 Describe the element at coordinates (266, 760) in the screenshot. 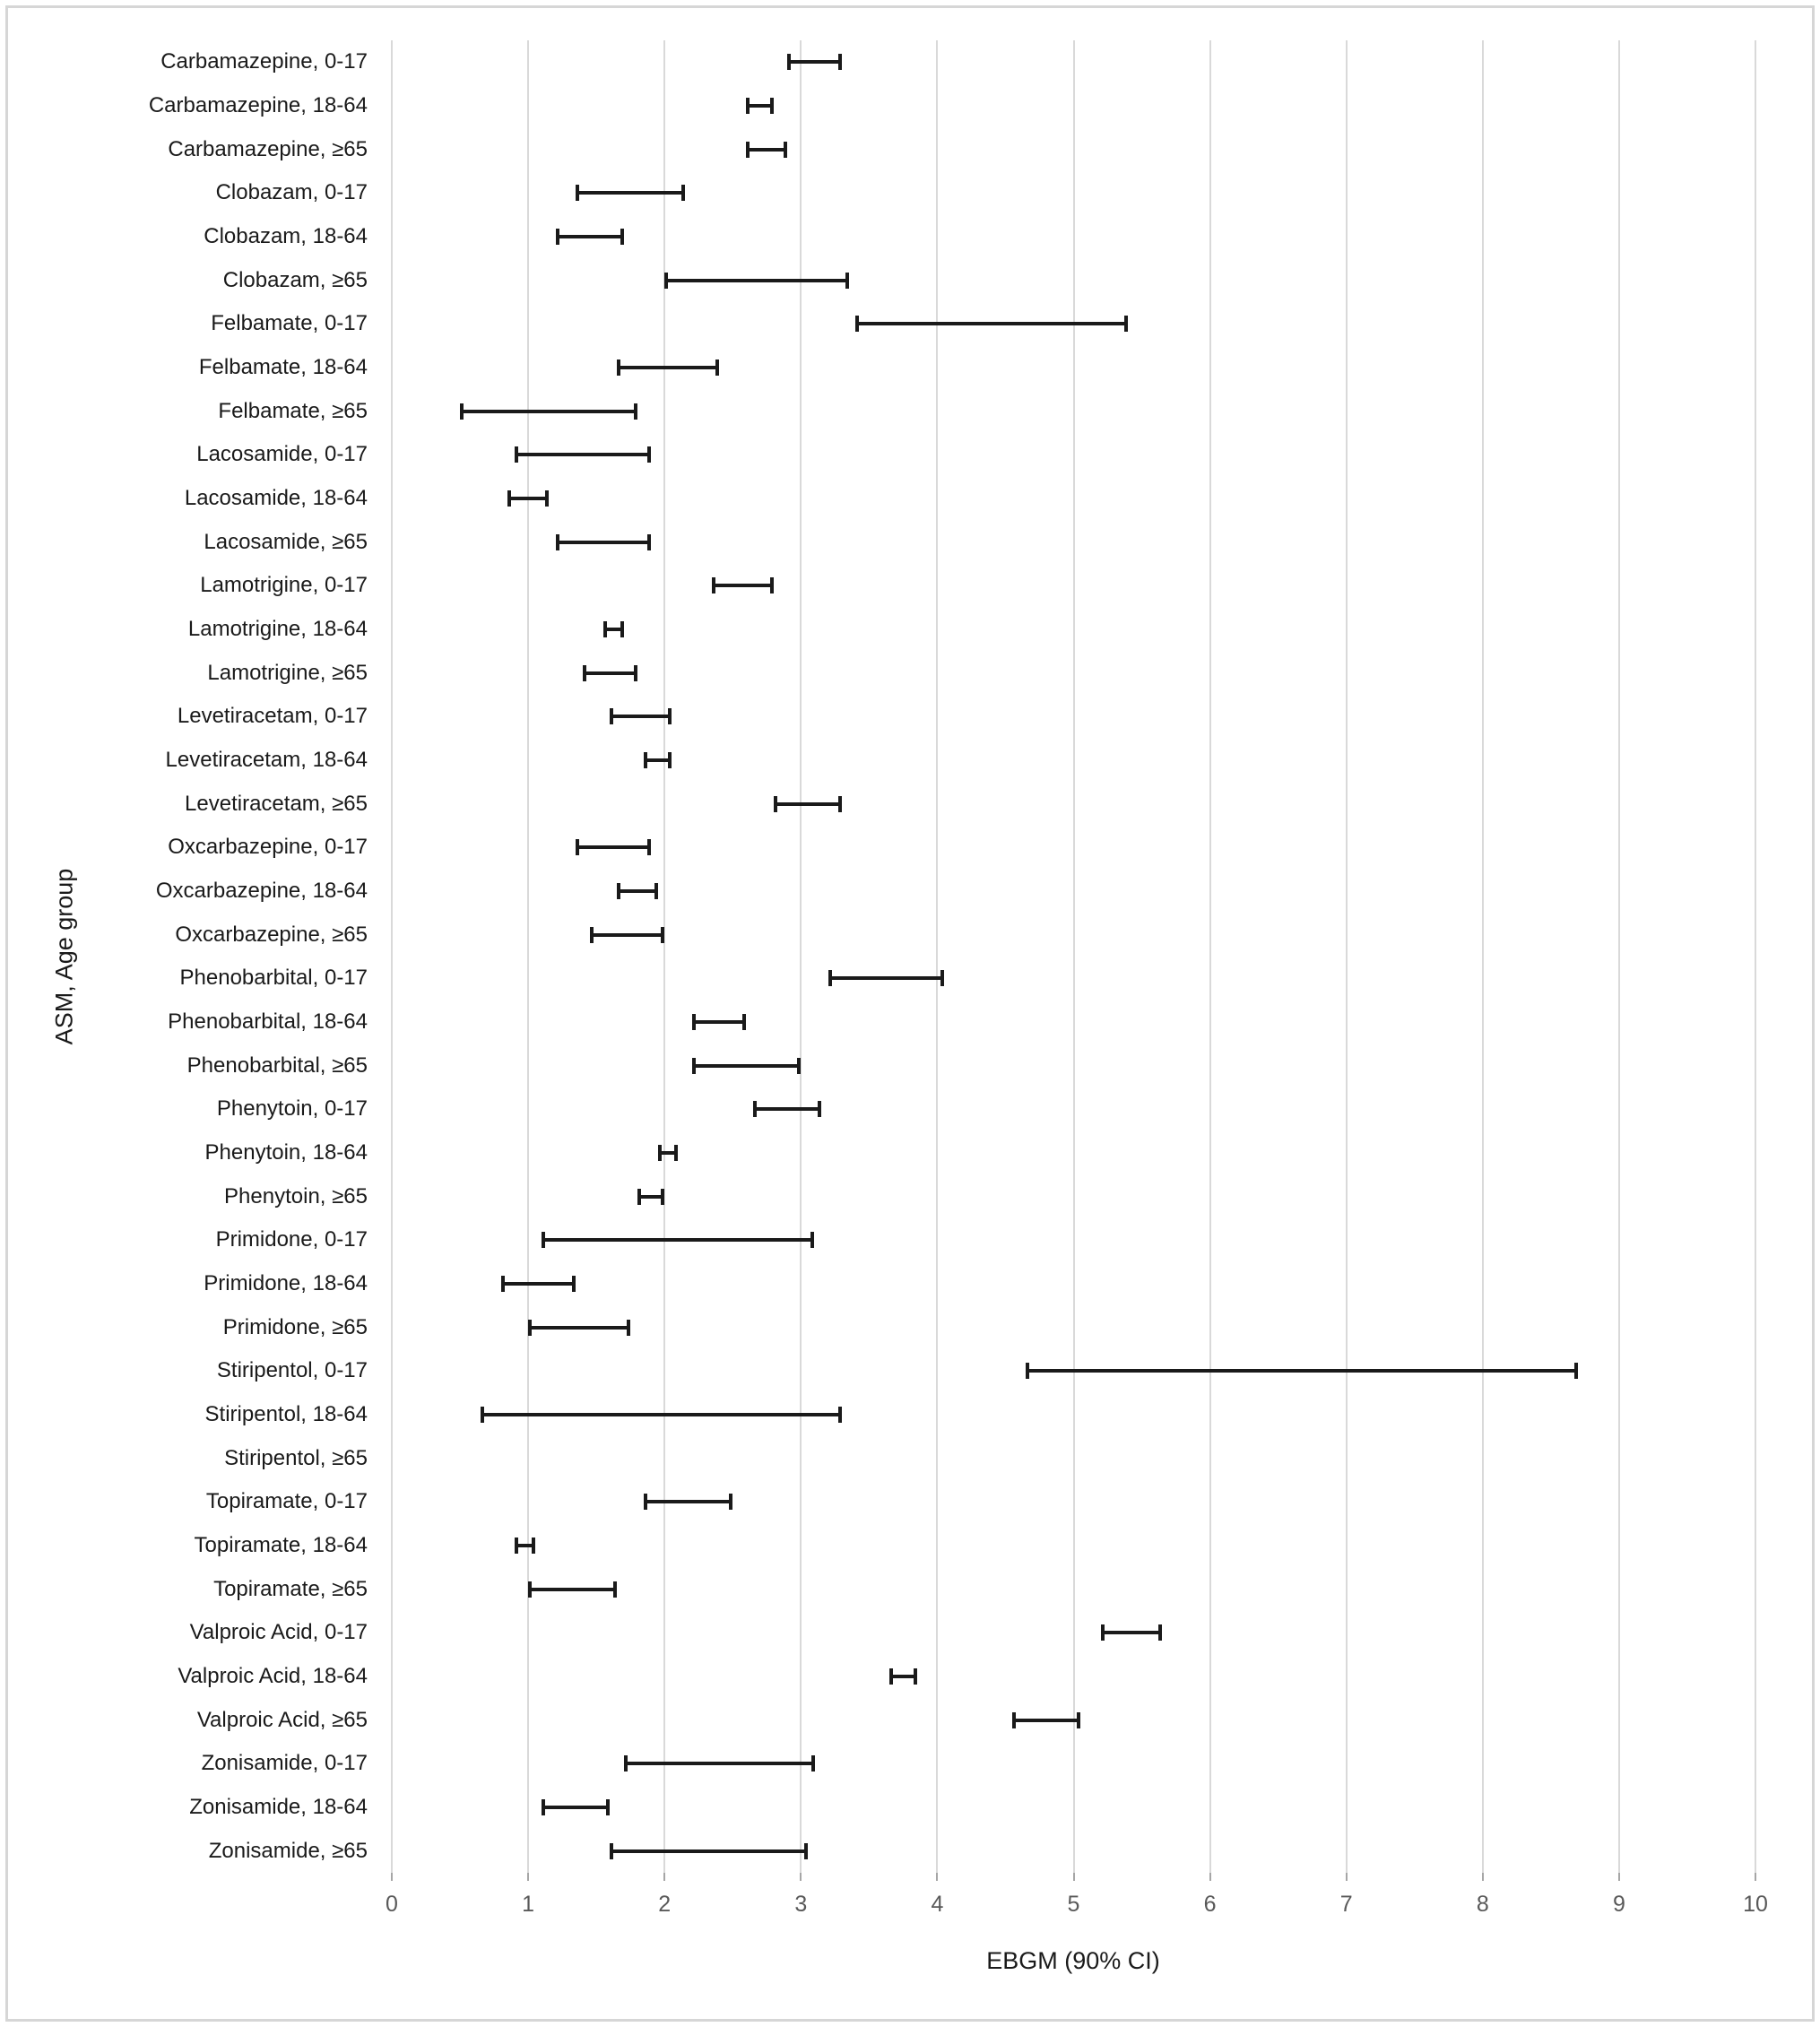

I see `row-label: Levetiracetam, 18-64` at that location.